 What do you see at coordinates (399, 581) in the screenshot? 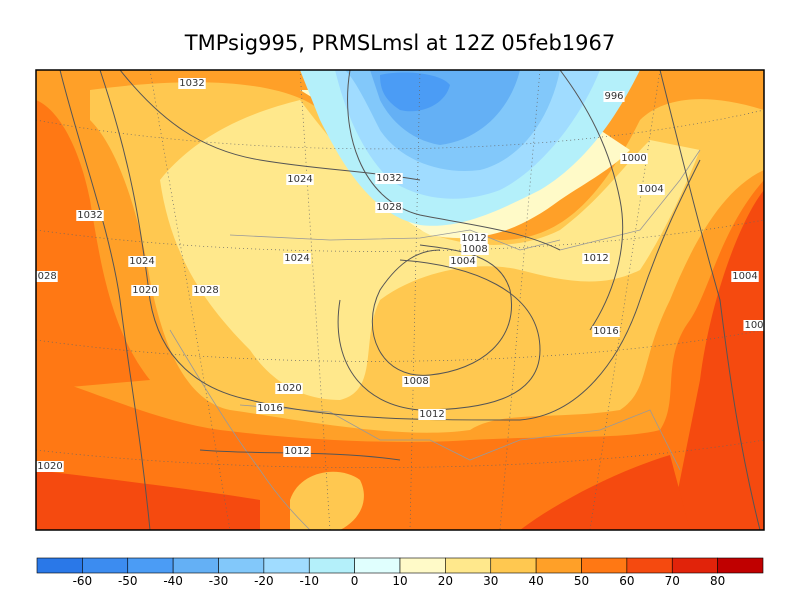
I see `colorbar-tick-label: 10` at bounding box center [399, 581].